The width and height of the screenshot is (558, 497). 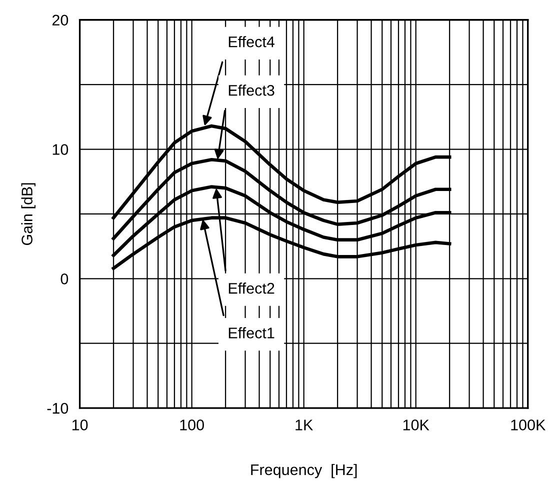 What do you see at coordinates (251, 332) in the screenshot?
I see `annotation: Effect1` at bounding box center [251, 332].